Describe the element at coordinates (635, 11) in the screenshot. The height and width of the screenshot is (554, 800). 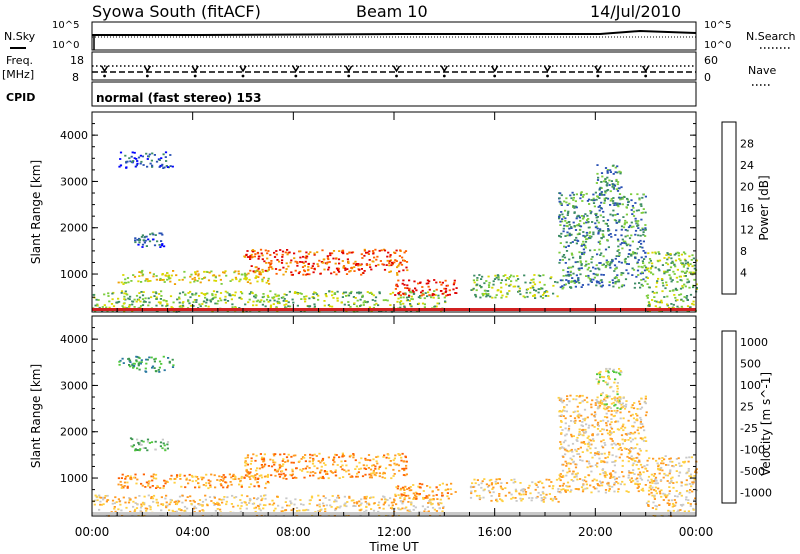
I see `date-title: 14/Jul/2010` at that location.